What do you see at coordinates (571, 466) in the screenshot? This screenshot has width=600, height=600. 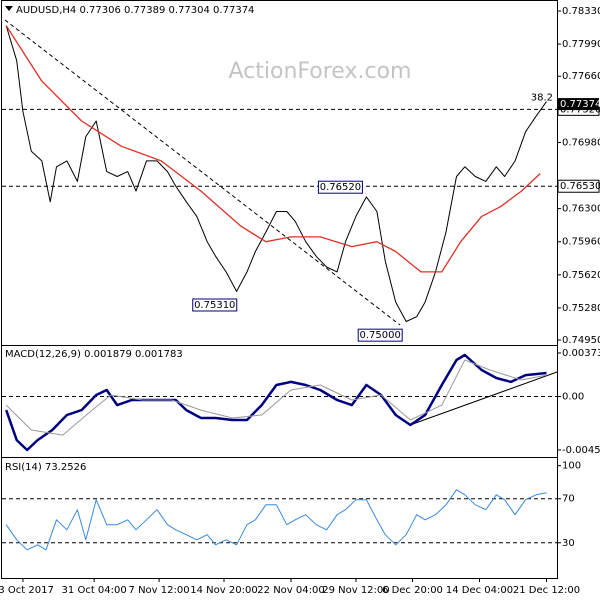 I see `y-tick-label: 100` at bounding box center [571, 466].